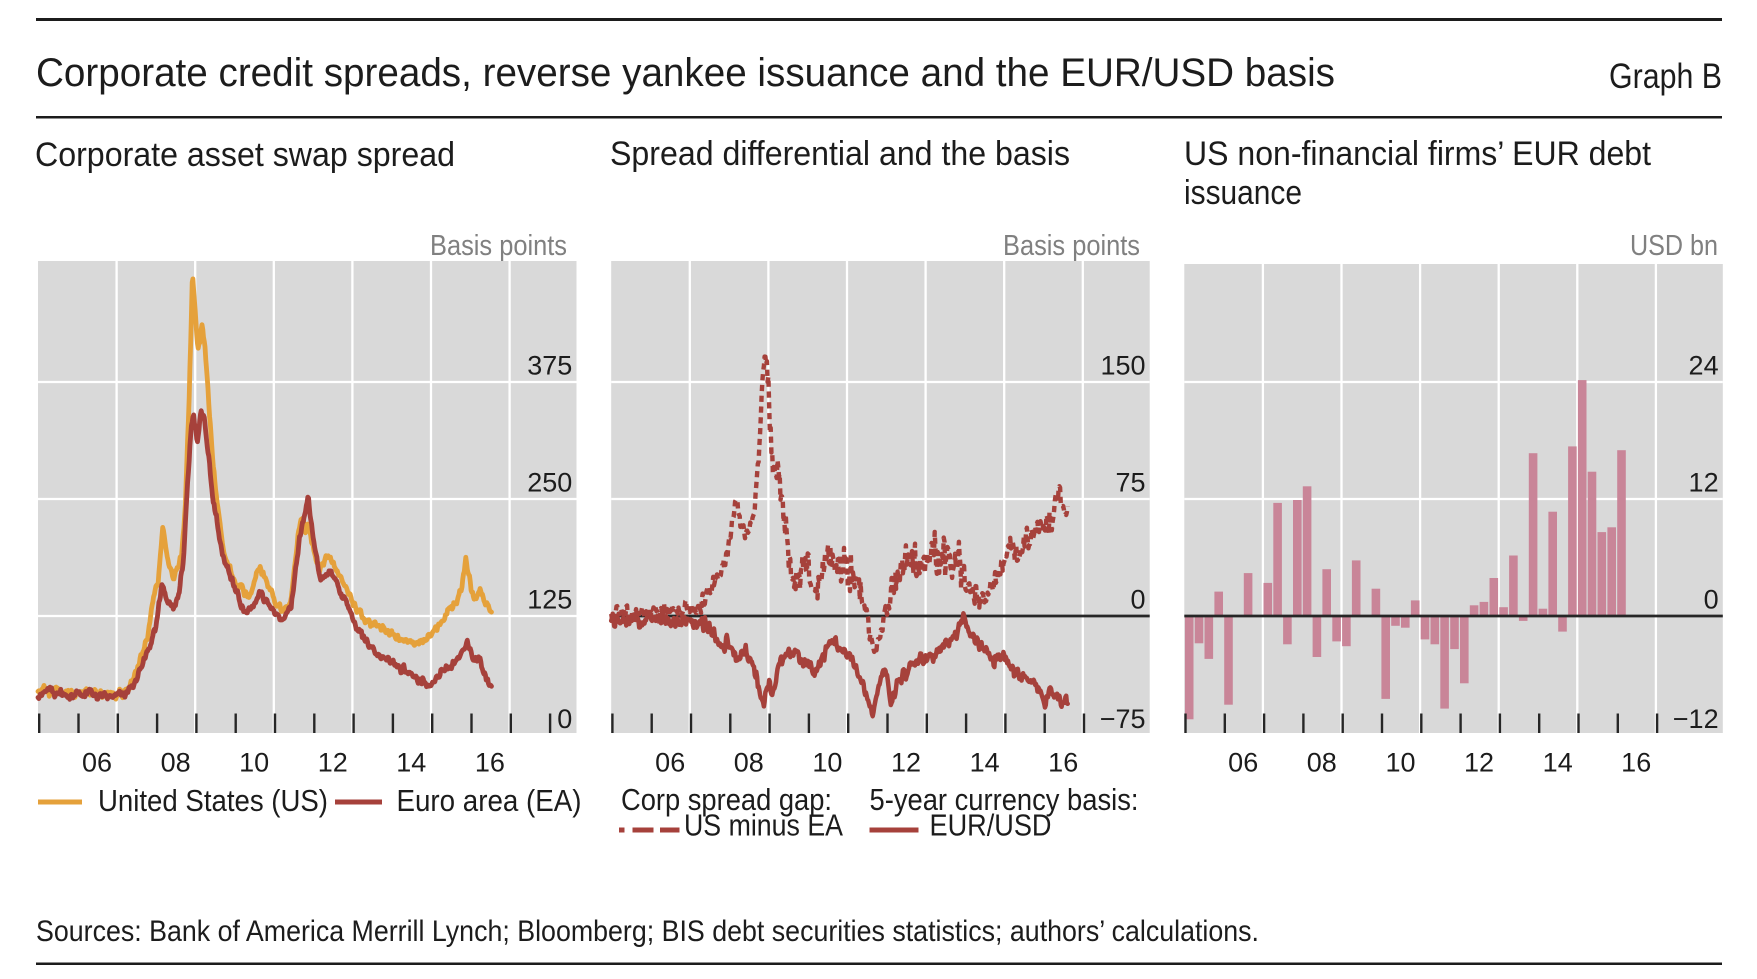 The height and width of the screenshot is (979, 1757). Describe the element at coordinates (1696, 719) in the screenshot. I see `svg-text: −12` at that location.